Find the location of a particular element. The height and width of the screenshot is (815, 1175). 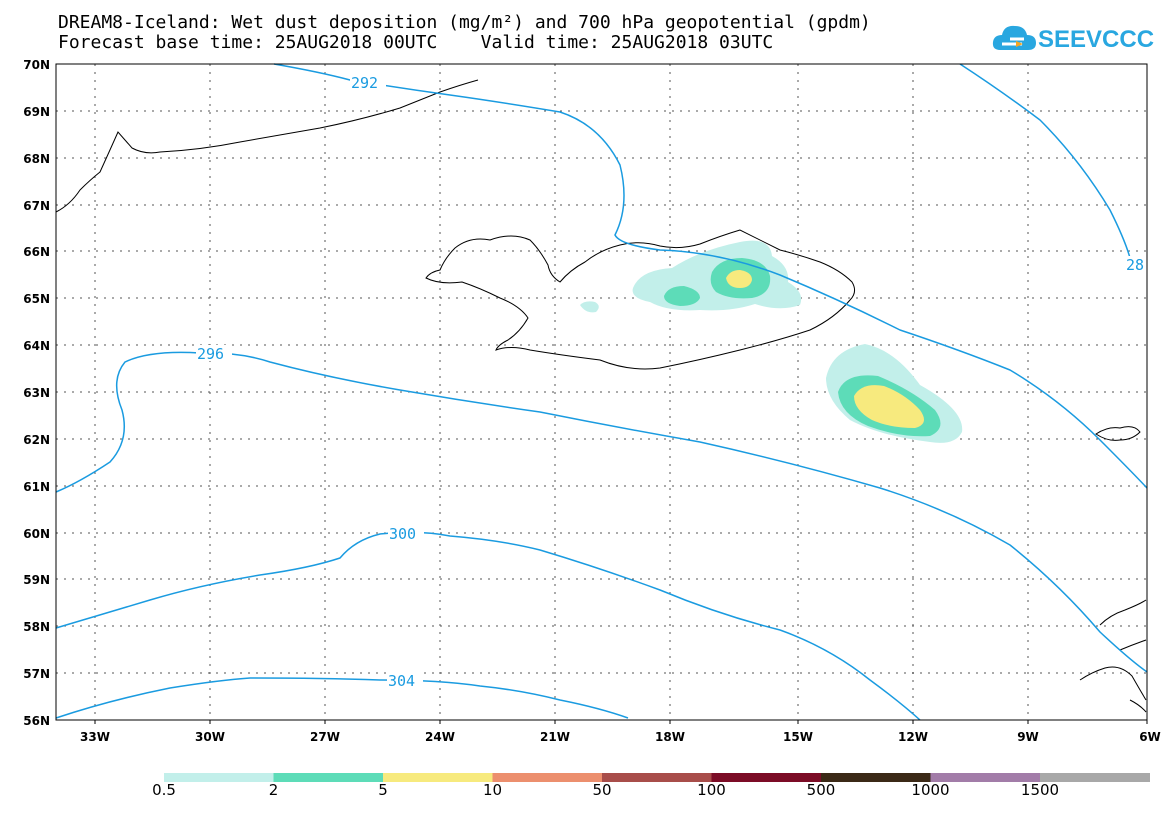

dust-area-north-mid is located at coordinates (682, 296).